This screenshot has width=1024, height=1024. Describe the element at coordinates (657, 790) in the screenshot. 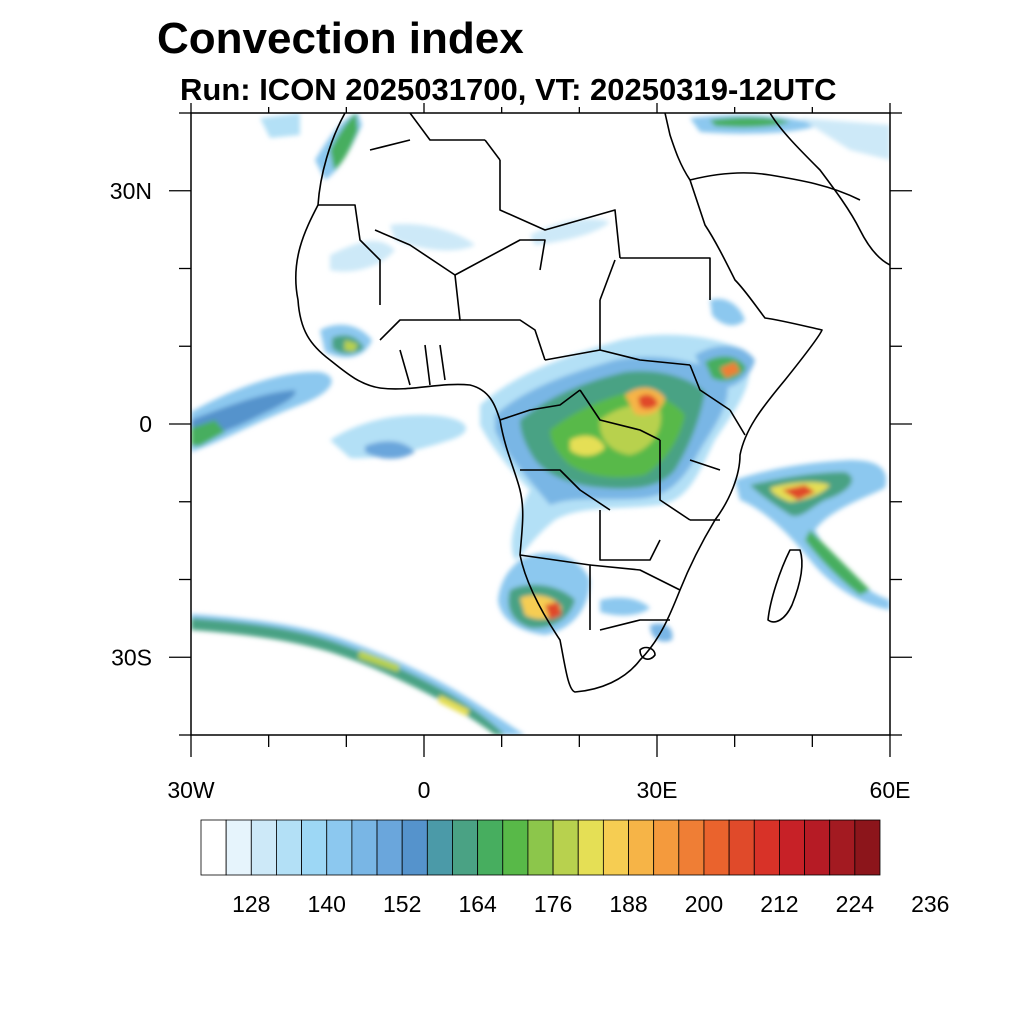

I see `lon-tick-label: 30E` at that location.